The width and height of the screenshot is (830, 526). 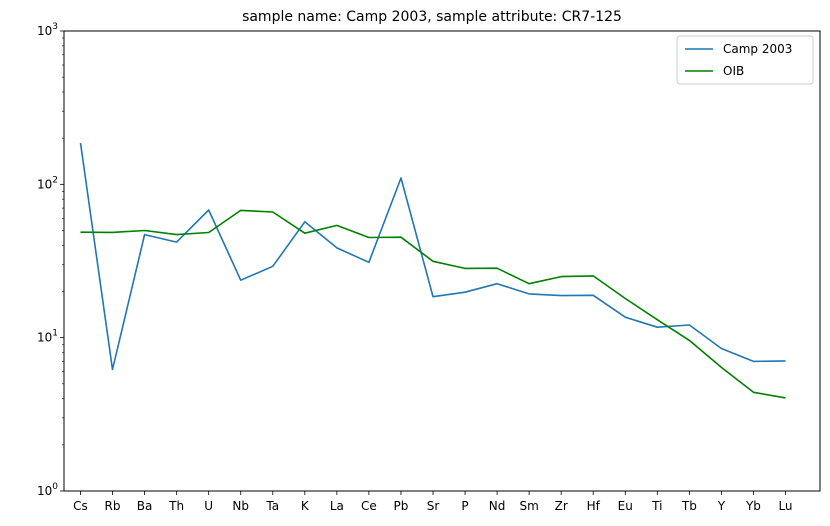 What do you see at coordinates (47, 490) in the screenshot?
I see `y-tick-label: 10⁰` at bounding box center [47, 490].